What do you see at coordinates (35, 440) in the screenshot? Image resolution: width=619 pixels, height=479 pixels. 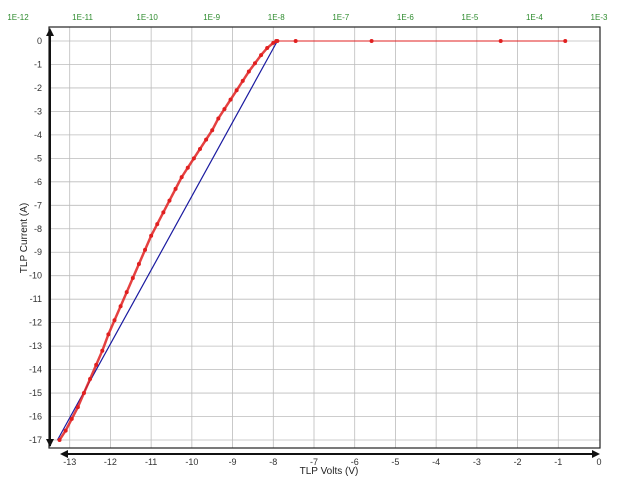 I see `y-tick-label: -17` at bounding box center [35, 440].